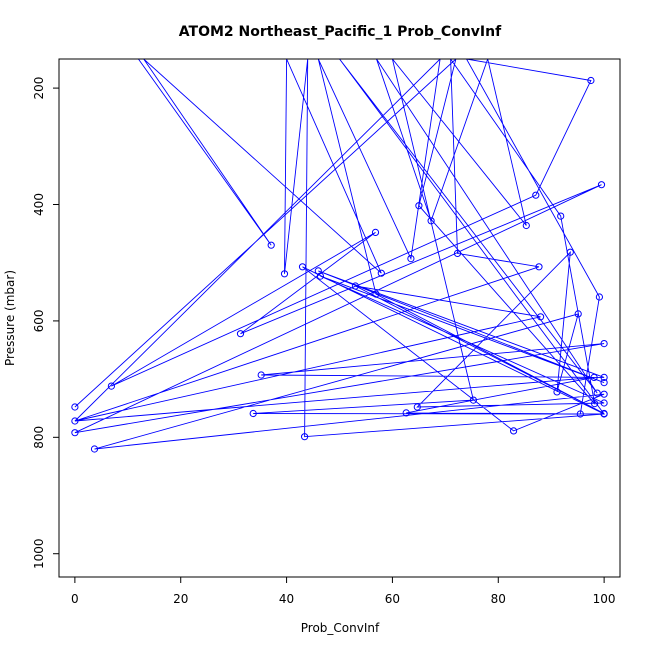 The width and height of the screenshot is (650, 655). I want to click on y-tick-label: 200, so click(39, 88).